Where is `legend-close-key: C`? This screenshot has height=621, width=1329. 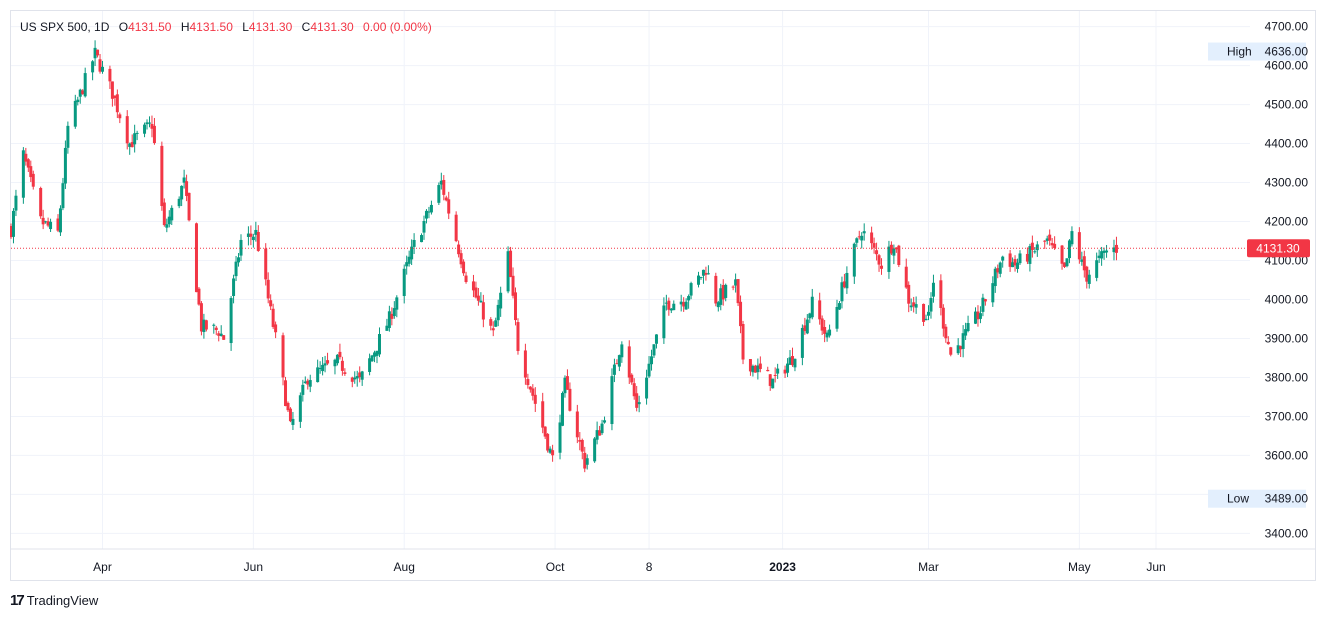 legend-close-key: C is located at coordinates (306, 27).